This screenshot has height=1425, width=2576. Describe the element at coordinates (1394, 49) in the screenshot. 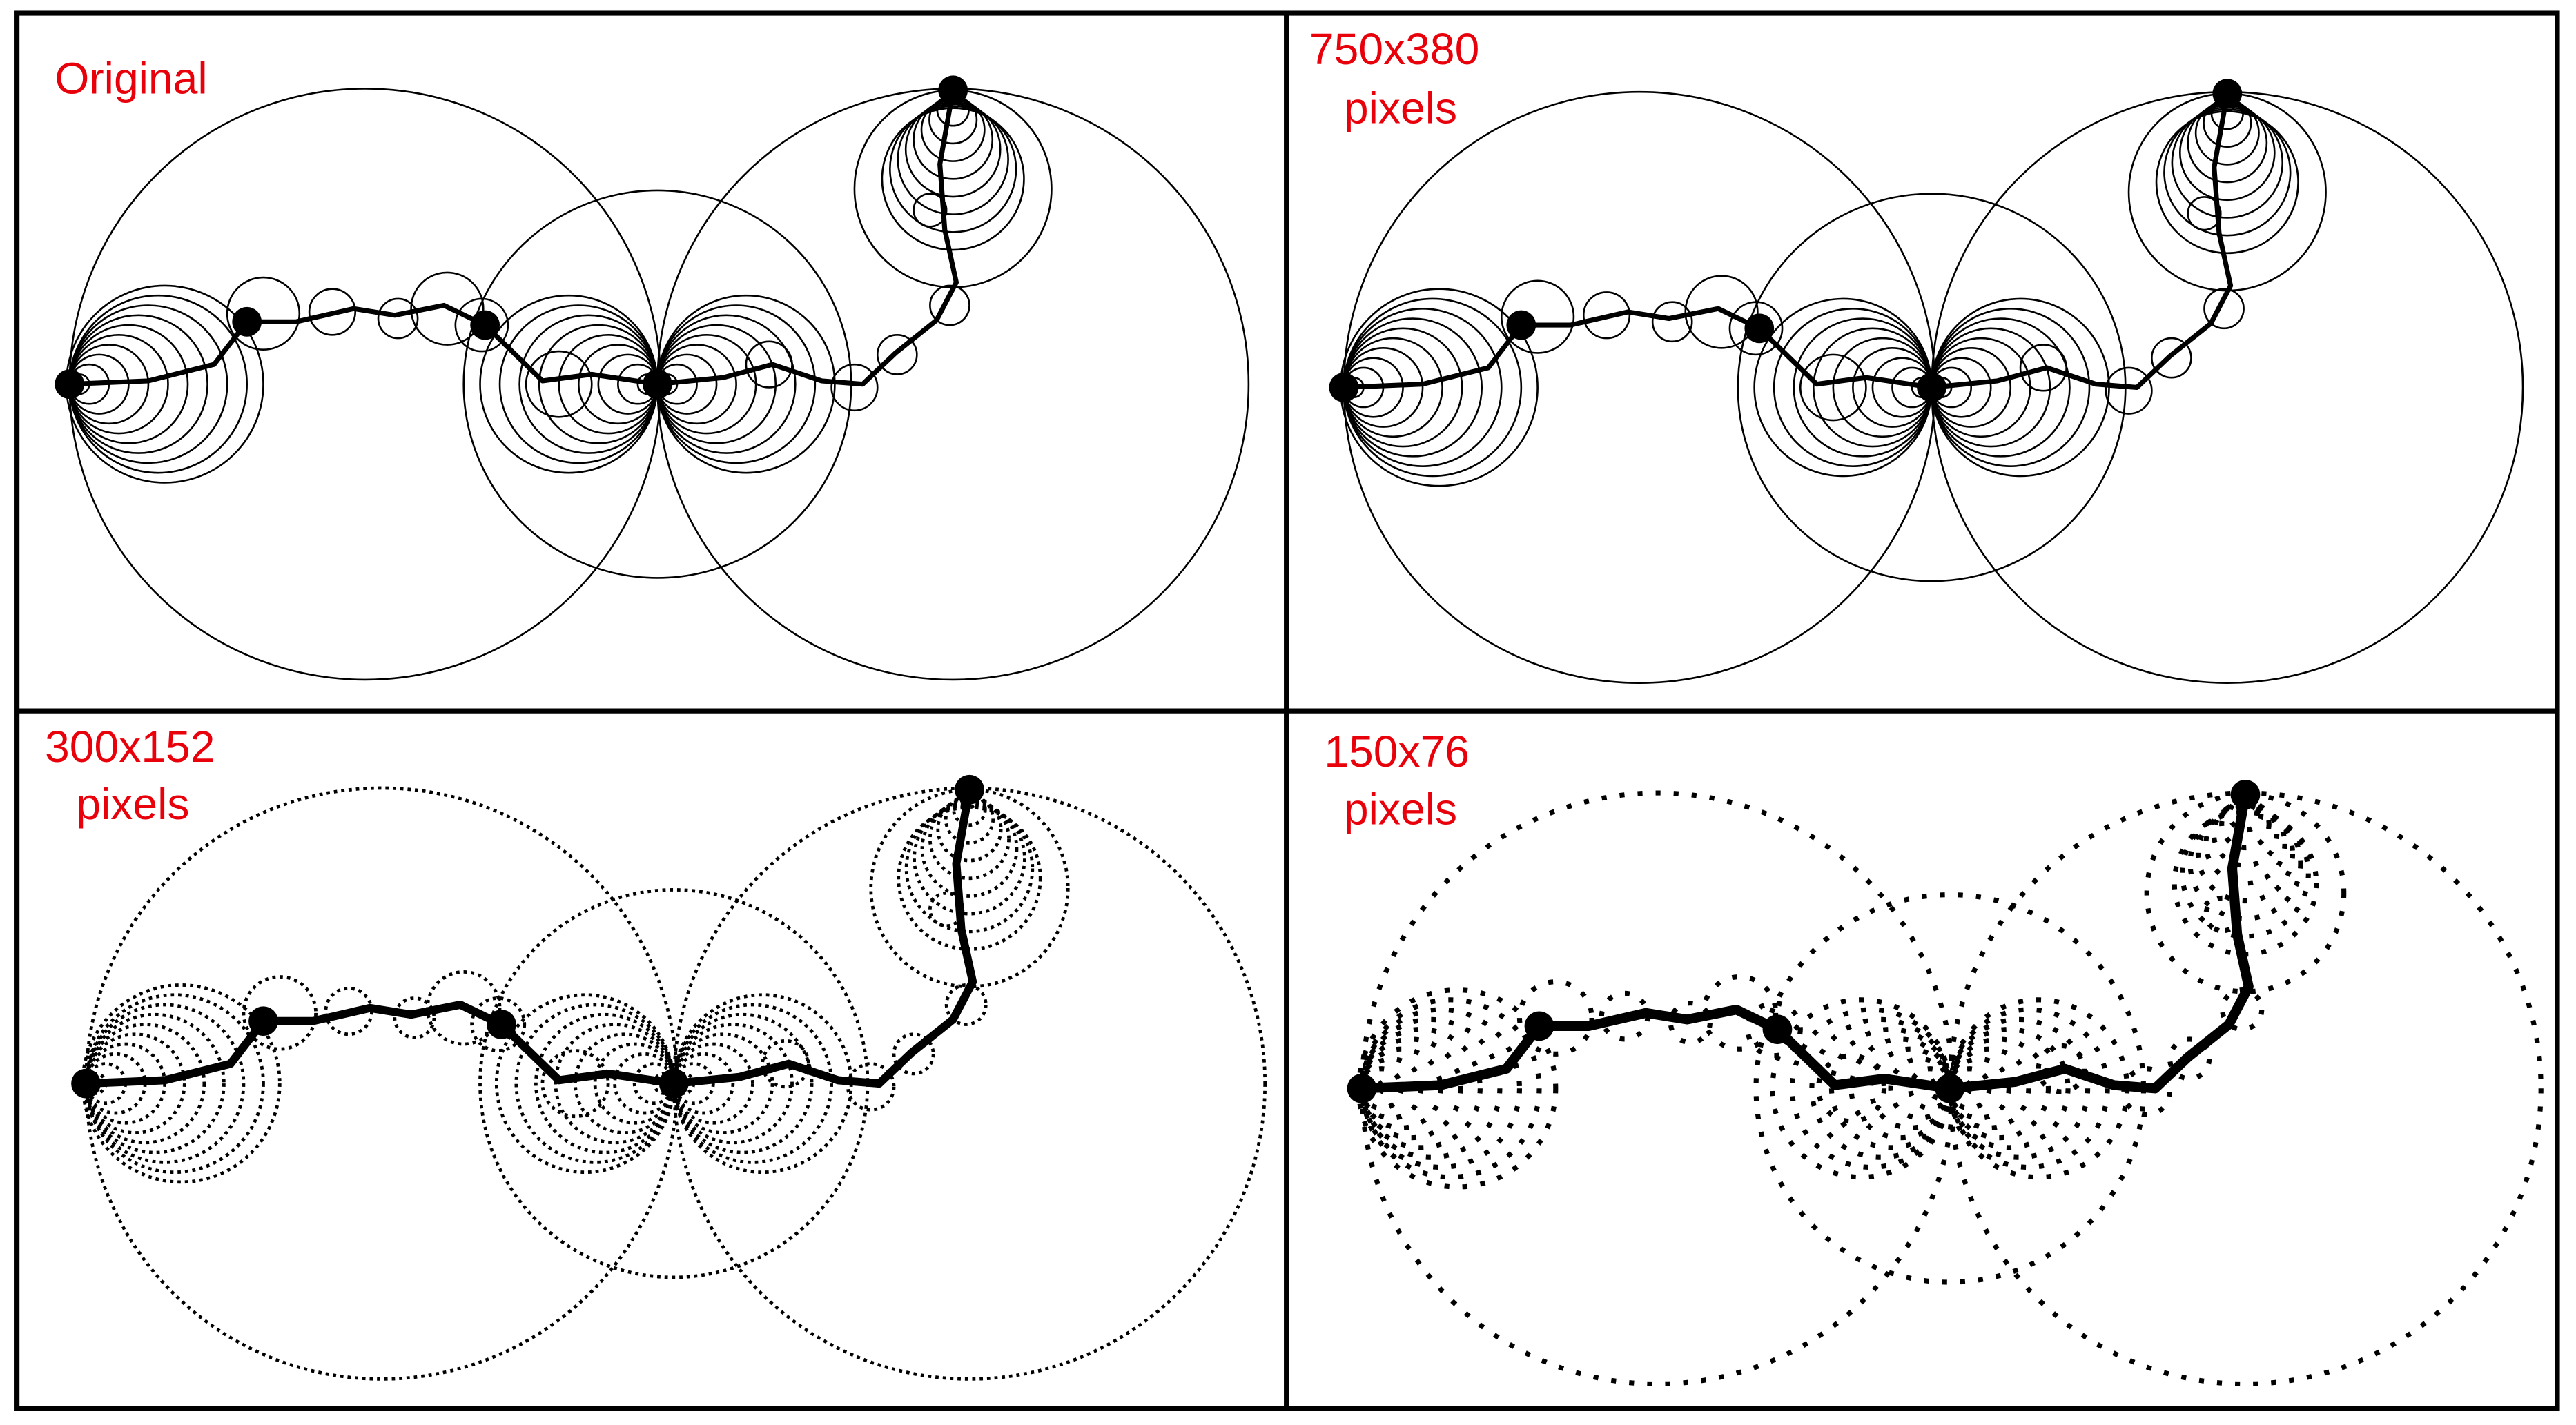

I see `panel-label: 750x380` at that location.